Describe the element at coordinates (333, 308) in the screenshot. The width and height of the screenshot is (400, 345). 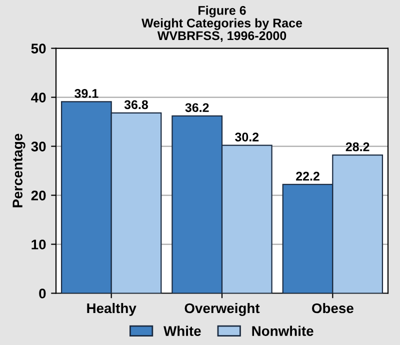
I see `x-tick-label: Obese` at that location.